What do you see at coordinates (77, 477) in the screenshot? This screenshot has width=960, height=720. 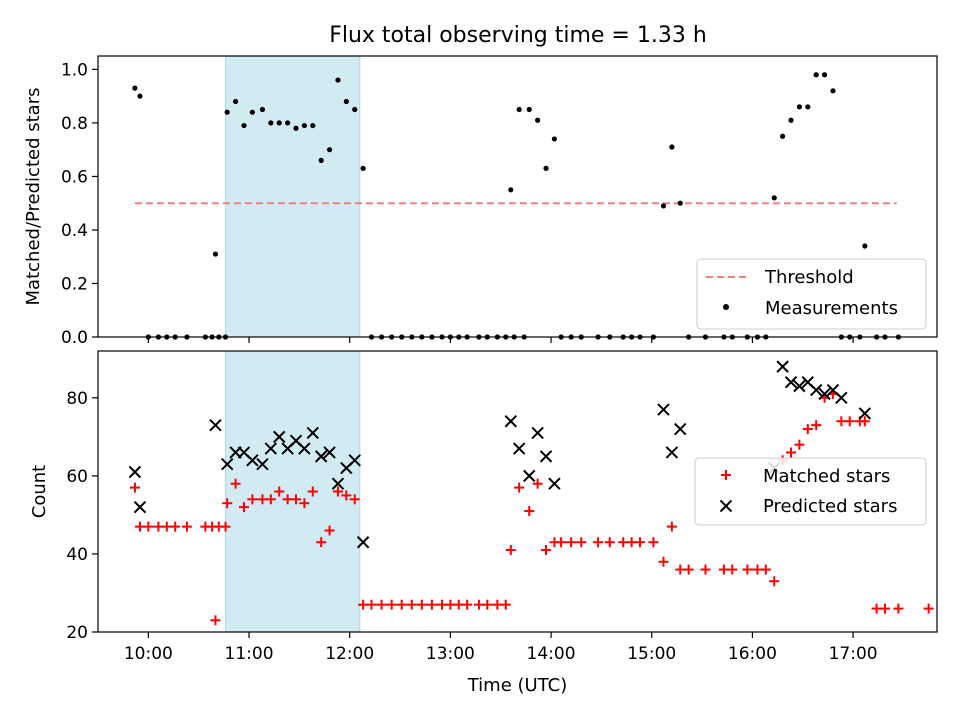 I see `y-tick-label: 60` at bounding box center [77, 477].